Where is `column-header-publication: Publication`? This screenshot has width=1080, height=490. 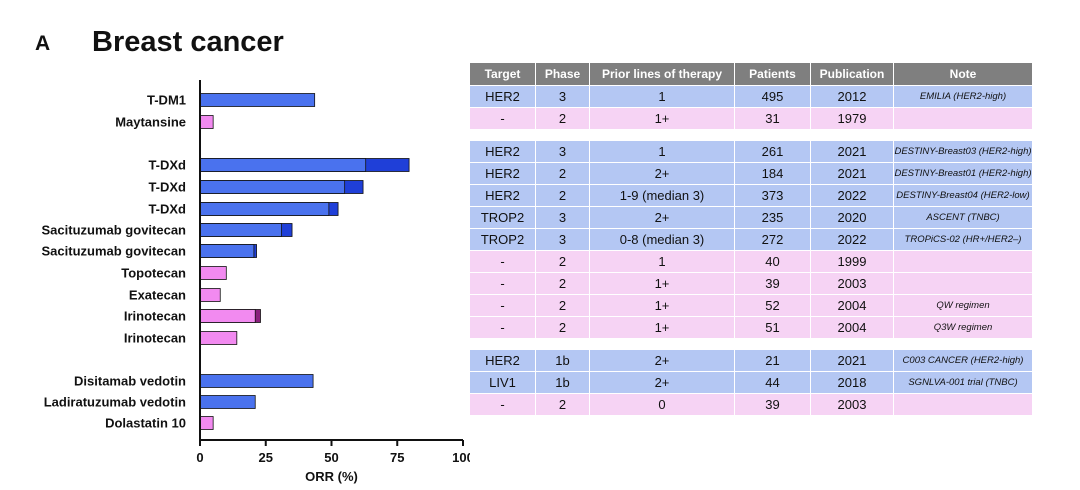 column-header-publication: Publication is located at coordinates (852, 74).